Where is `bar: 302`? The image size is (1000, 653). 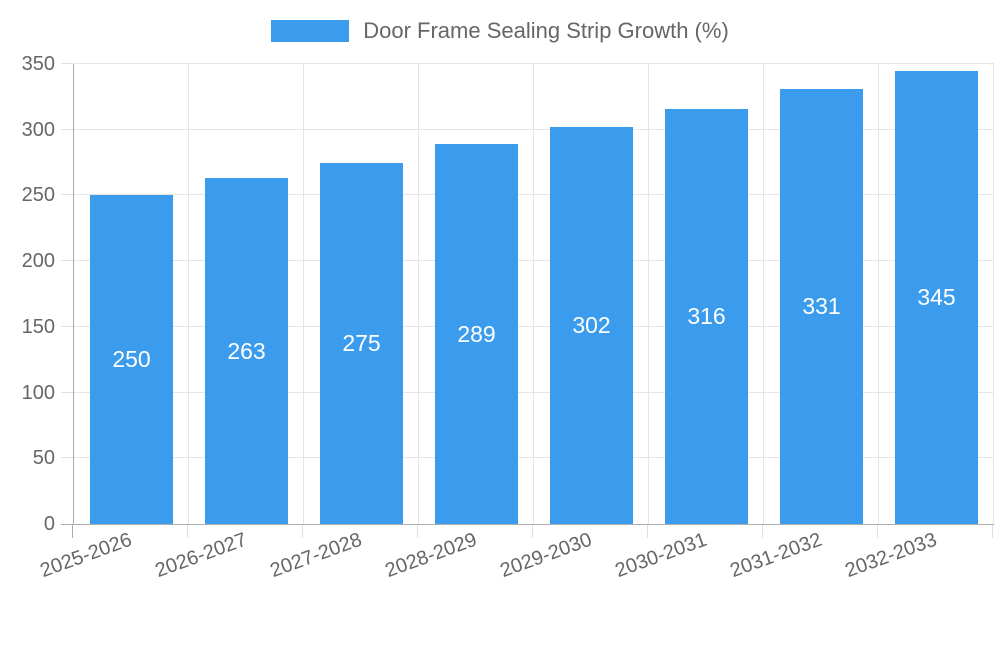 bar: 302 is located at coordinates (591, 325).